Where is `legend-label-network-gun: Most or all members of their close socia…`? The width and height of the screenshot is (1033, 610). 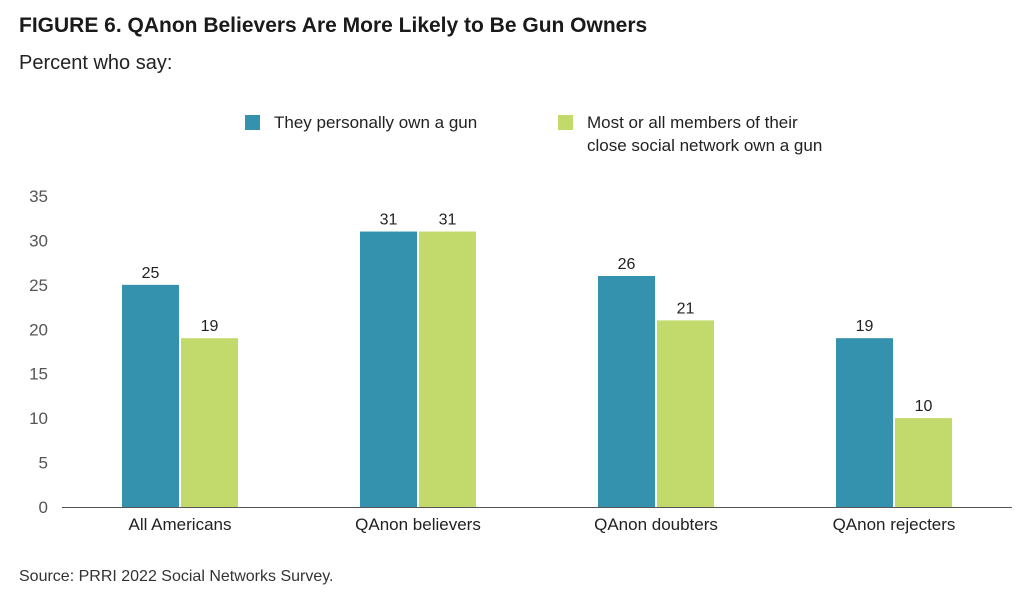
legend-label-network-gun: Most or all members of their close socia… is located at coordinates (705, 134).